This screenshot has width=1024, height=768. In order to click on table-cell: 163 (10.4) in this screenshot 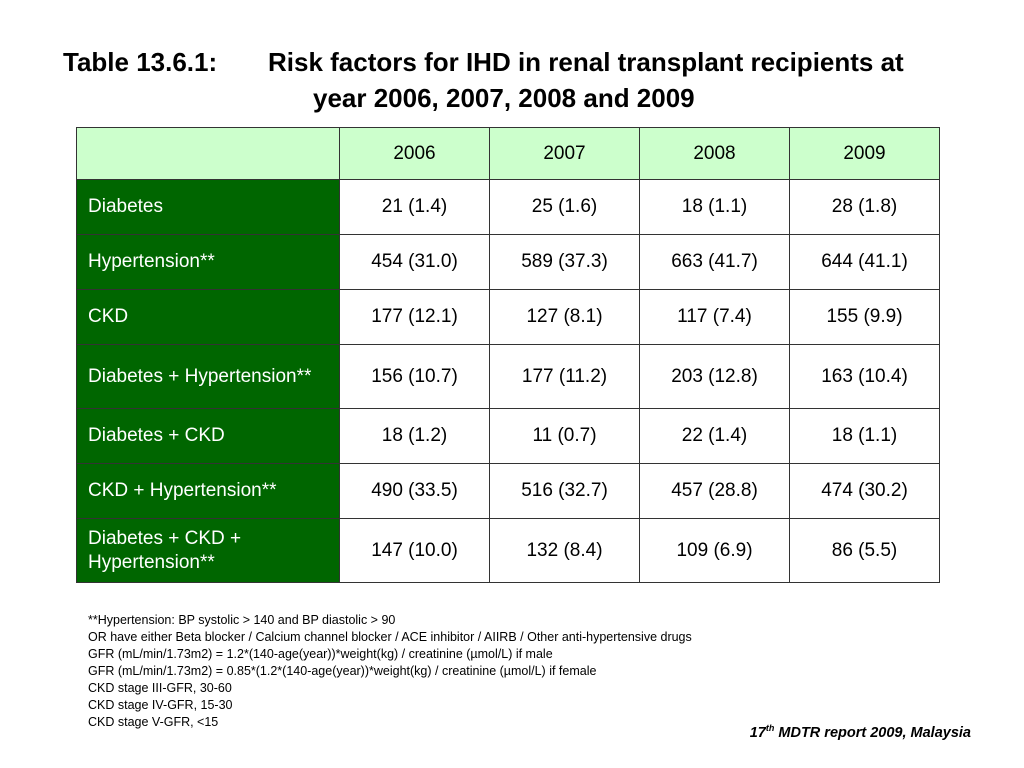, I will do `click(864, 376)`.